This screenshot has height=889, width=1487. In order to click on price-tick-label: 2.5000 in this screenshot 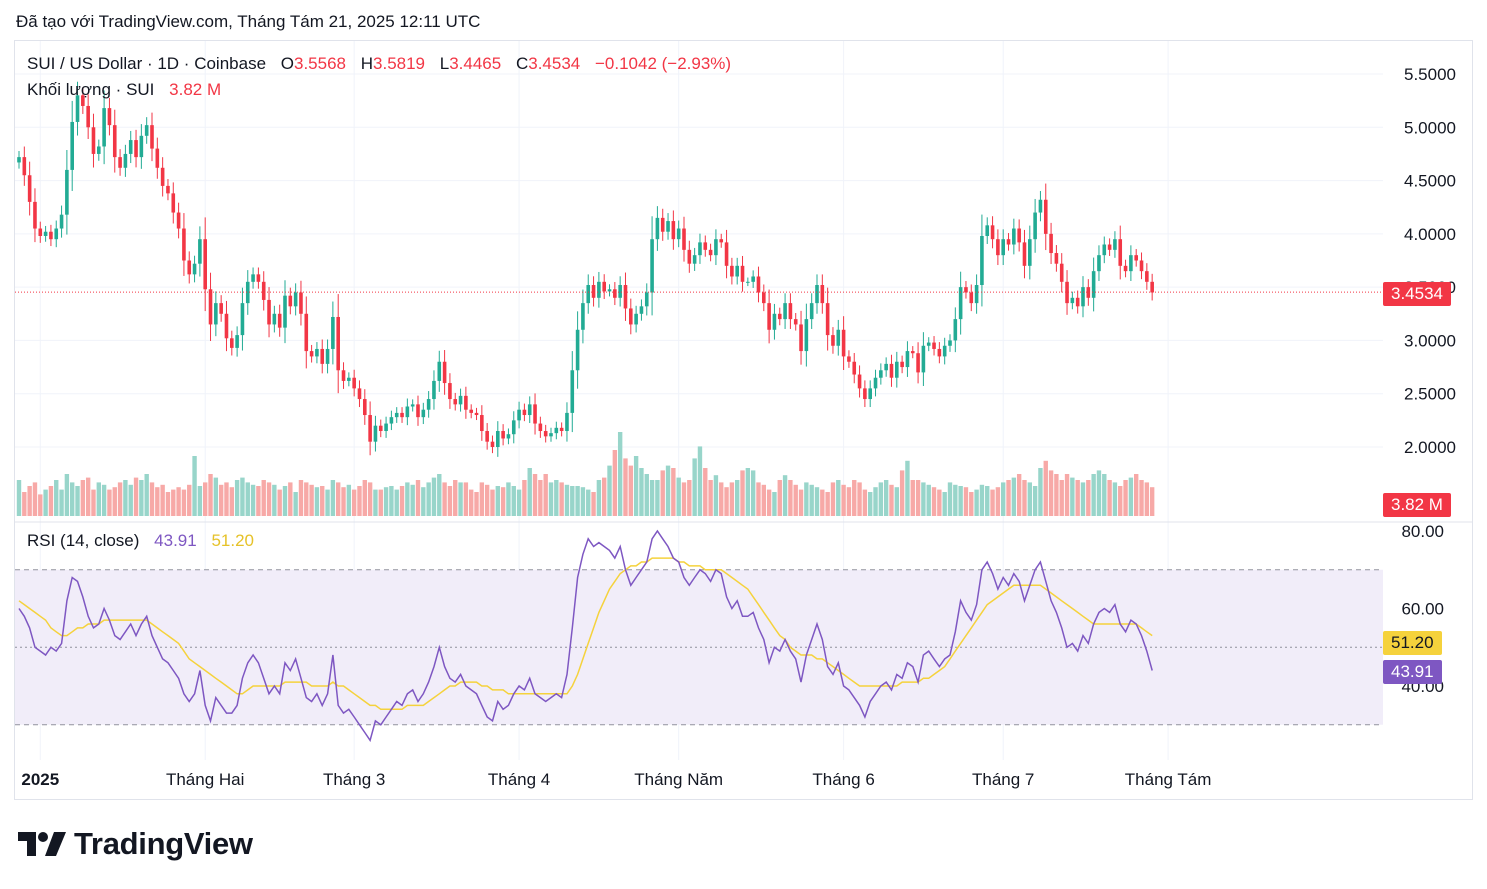, I will do `click(1430, 394)`.